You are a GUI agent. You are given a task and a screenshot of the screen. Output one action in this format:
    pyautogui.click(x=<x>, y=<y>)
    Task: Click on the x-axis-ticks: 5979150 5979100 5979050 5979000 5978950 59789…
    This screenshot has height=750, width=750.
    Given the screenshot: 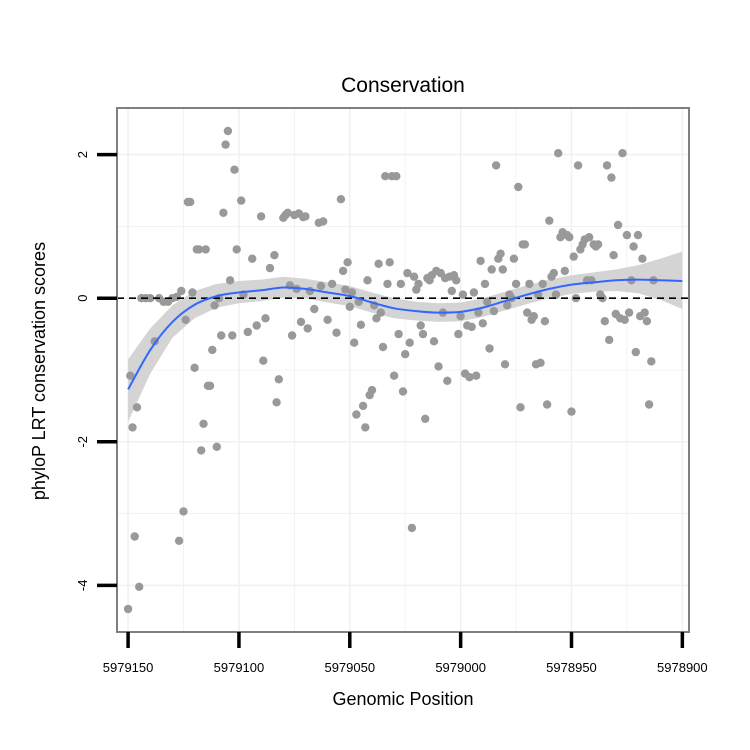 What is the action you would take?
    pyautogui.click(x=405, y=653)
    